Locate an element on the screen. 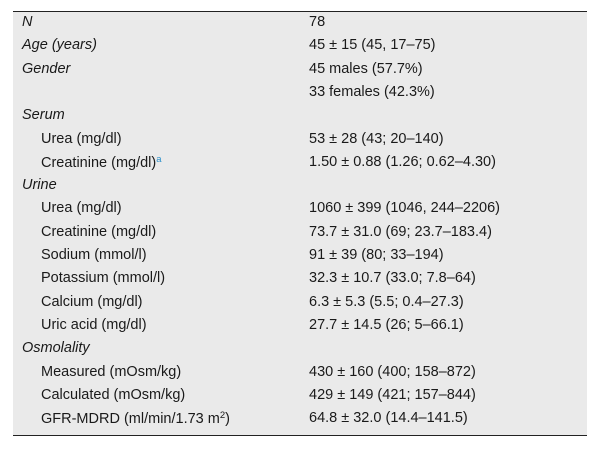 The height and width of the screenshot is (449, 596). row-value: 1.50 ± 0.88 (1.26; 0.62–4.30) is located at coordinates (402, 161).